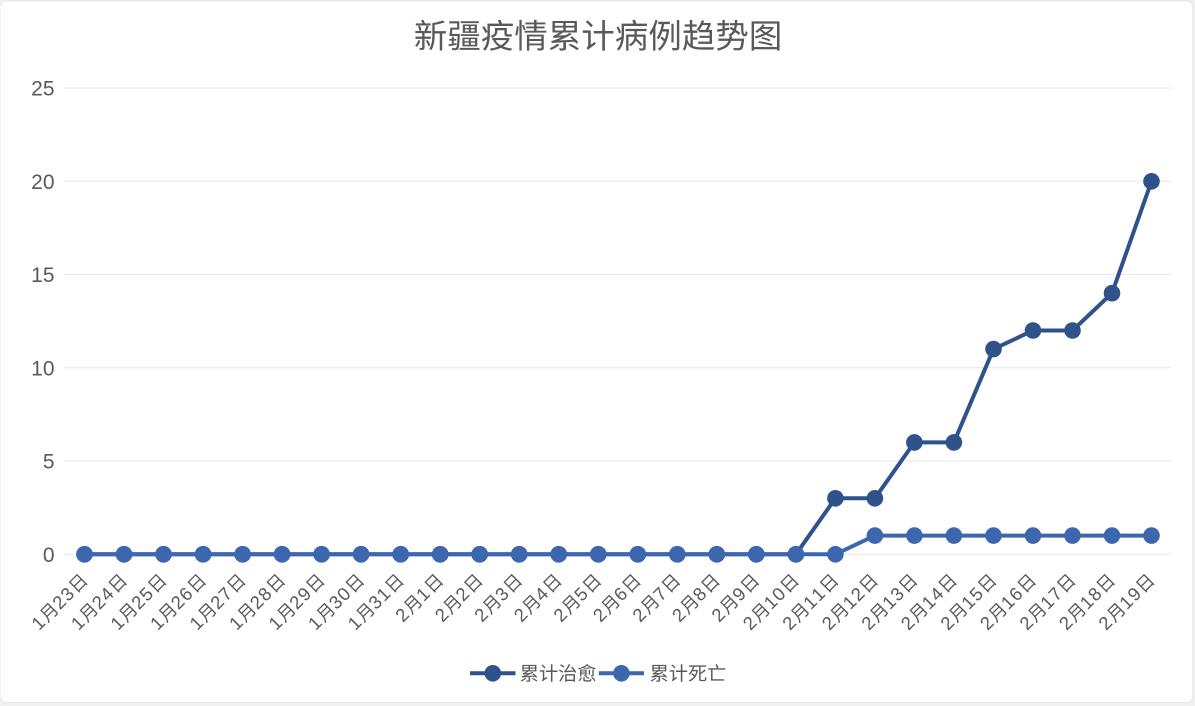 The width and height of the screenshot is (1195, 706). I want to click on svg-text: 10, so click(42, 368).